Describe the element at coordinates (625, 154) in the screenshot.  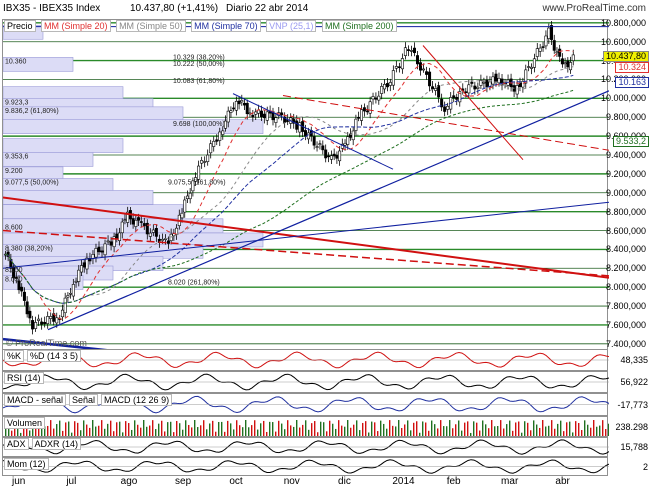
I see `y-tick-label: 9.400,000` at that location.